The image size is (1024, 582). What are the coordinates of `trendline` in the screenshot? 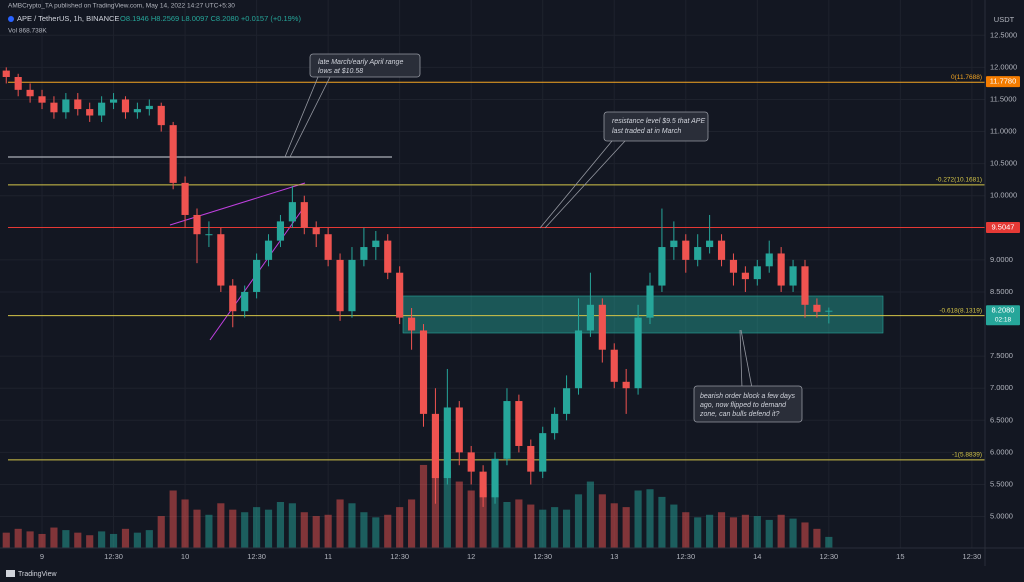 It's located at (237, 204).